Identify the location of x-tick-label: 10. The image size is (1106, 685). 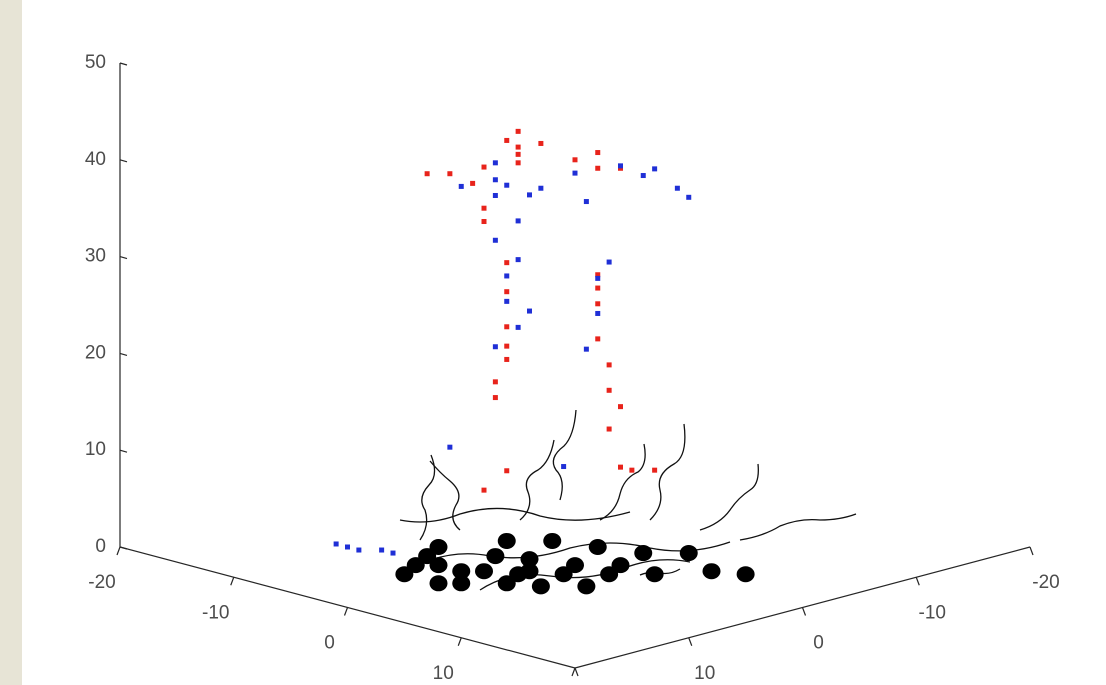
(443, 673).